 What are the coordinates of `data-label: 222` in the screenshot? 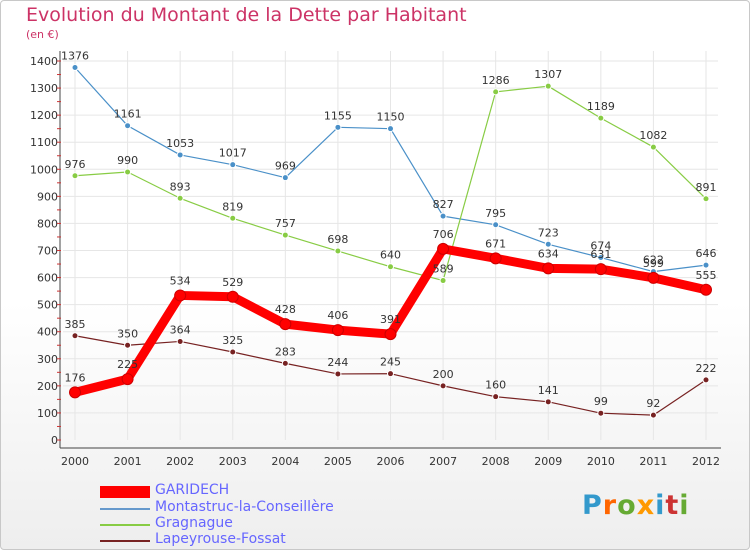 It's located at (706, 368).